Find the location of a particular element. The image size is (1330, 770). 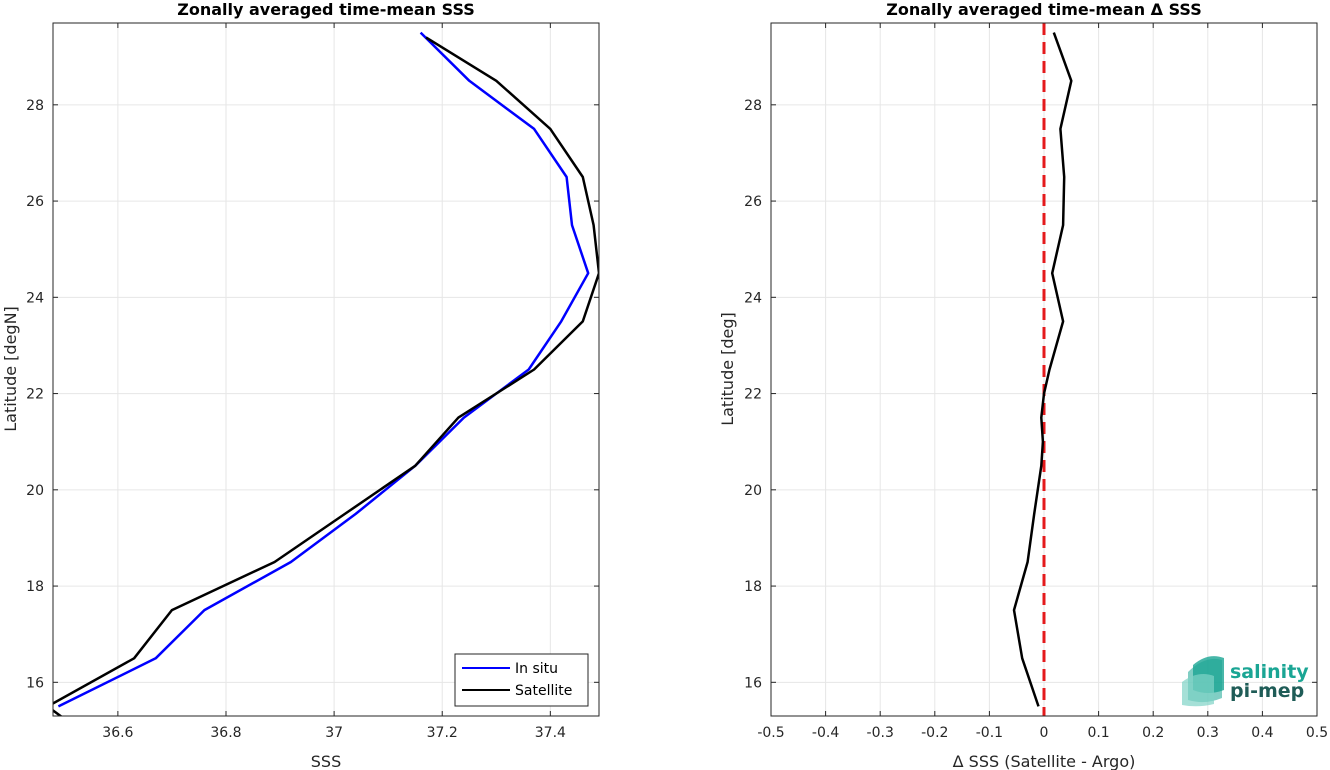

logo-text-pi-mep: pi-mep is located at coordinates (1267, 691).